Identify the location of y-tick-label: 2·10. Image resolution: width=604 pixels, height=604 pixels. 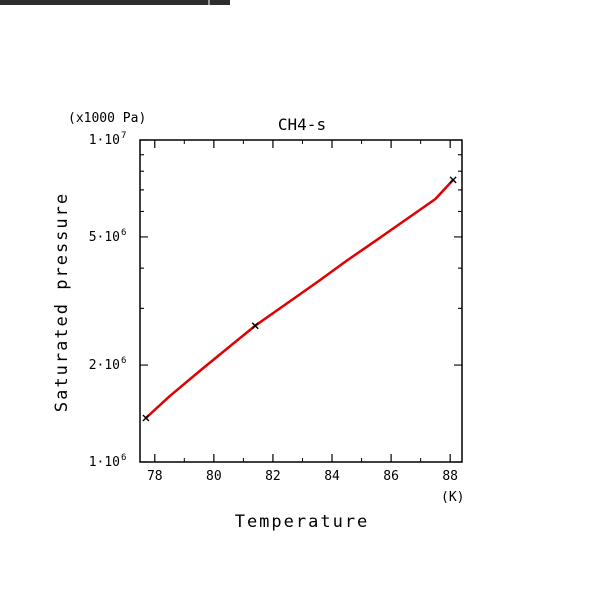
(104, 365).